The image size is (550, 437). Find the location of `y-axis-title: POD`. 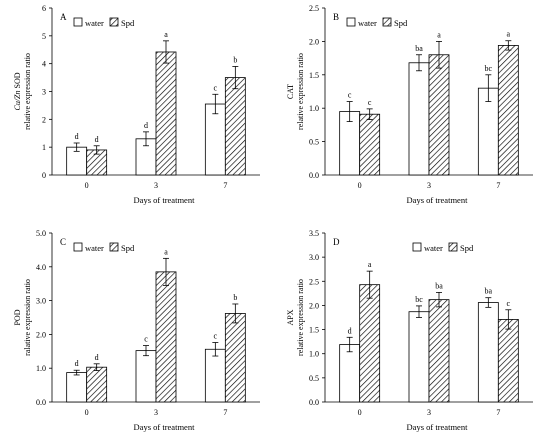

y-axis-title: POD is located at coordinates (17, 317).